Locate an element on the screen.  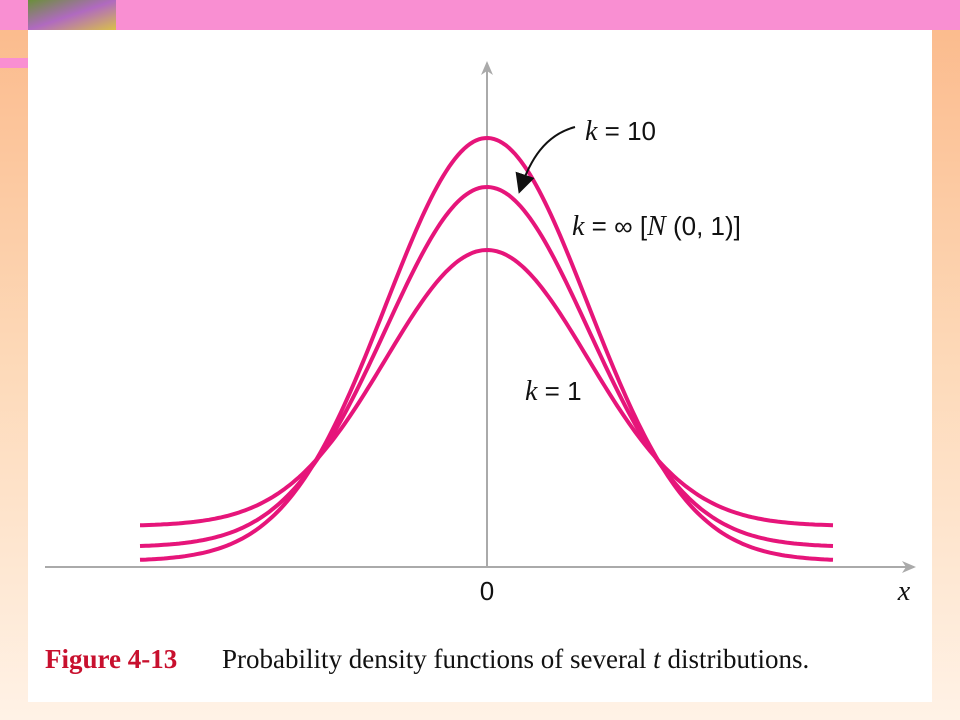
curve-label: k = 10 is located at coordinates (620, 131).